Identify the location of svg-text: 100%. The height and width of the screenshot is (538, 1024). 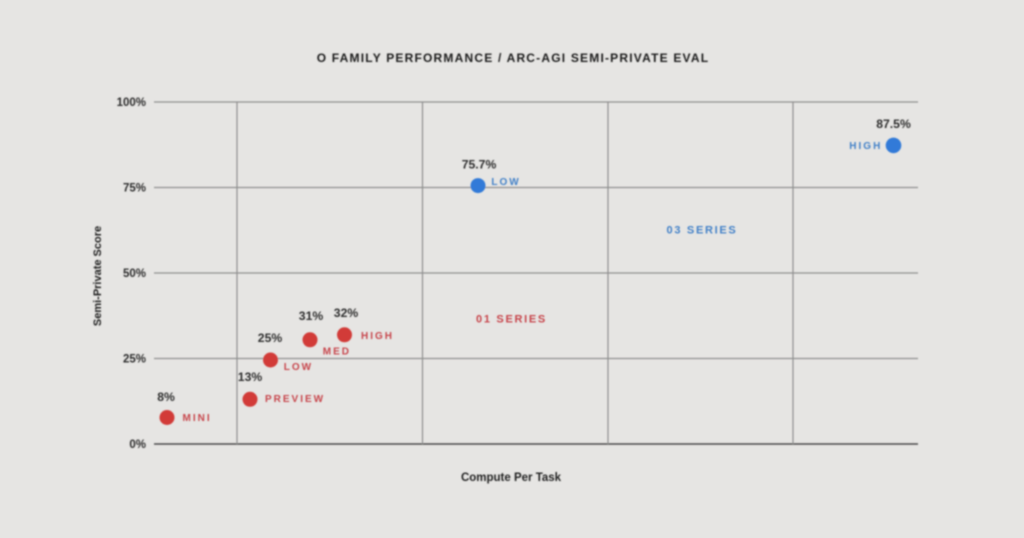
(131, 103).